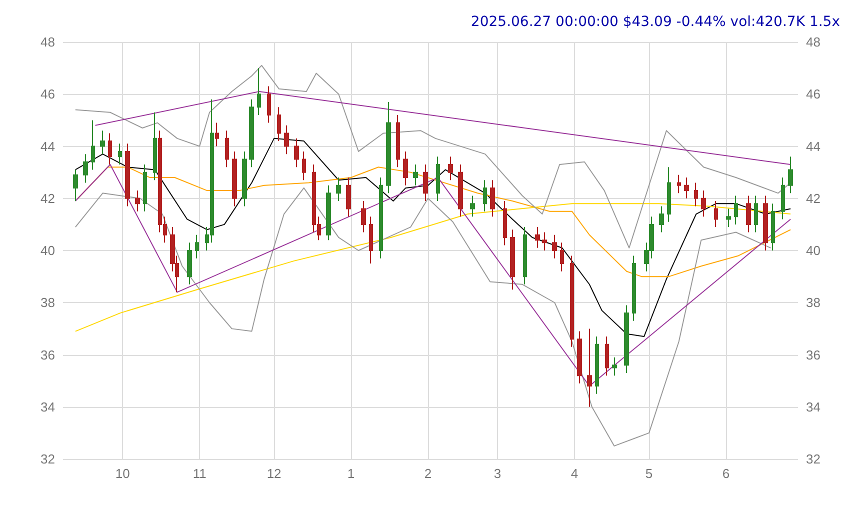 This screenshot has height=505, width=861. What do you see at coordinates (47, 459) in the screenshot?
I see `y-tick-label: 32` at bounding box center [47, 459].